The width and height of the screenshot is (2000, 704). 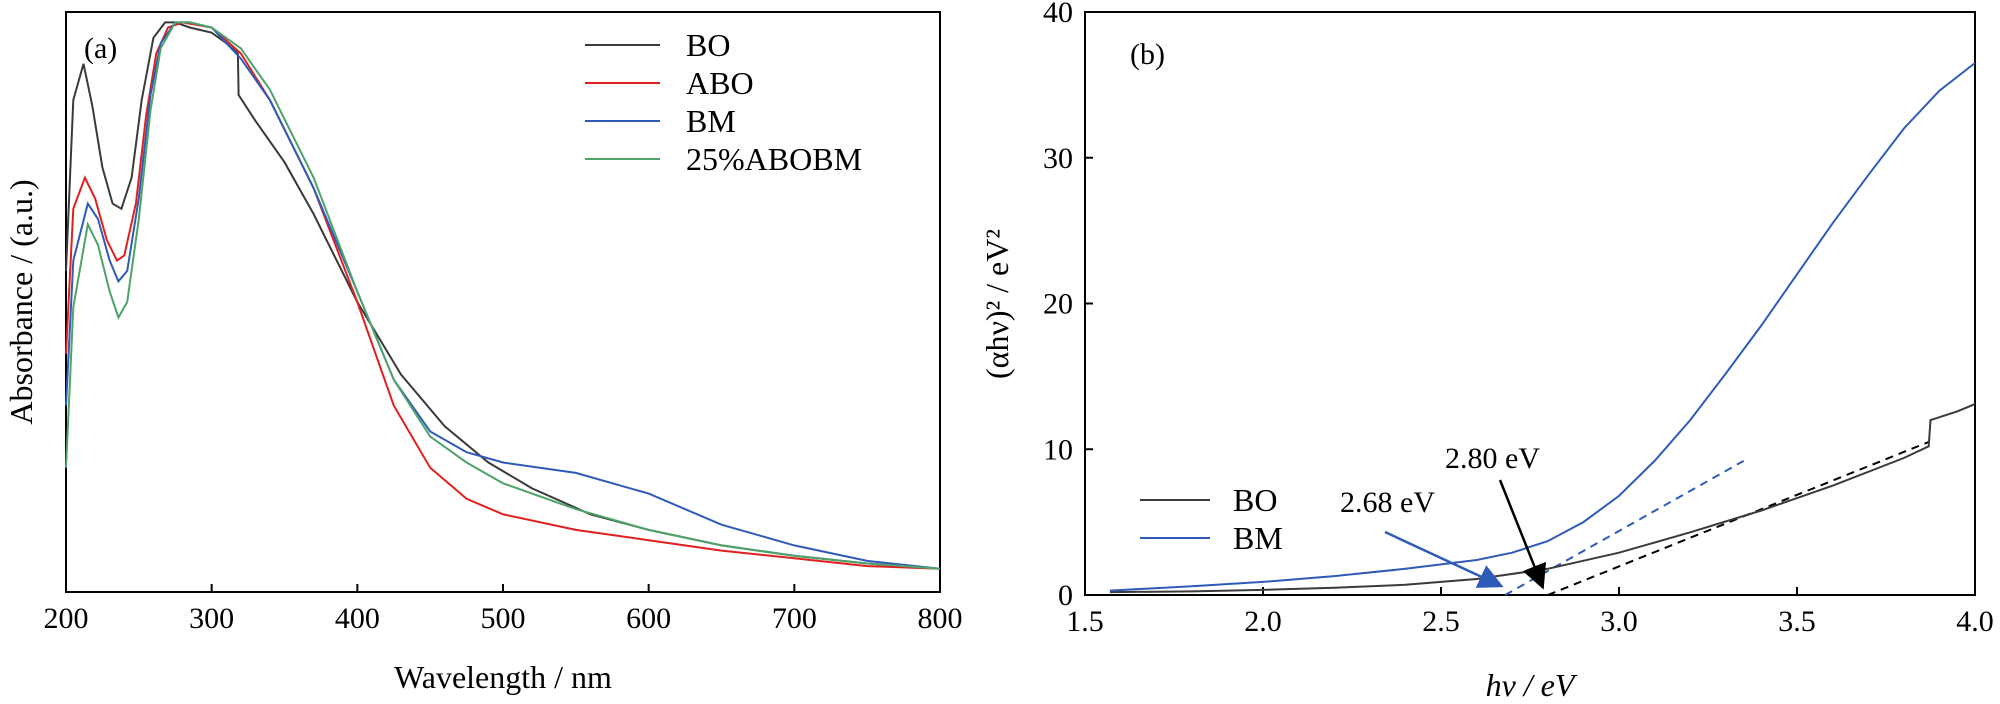 What do you see at coordinates (21, 301) in the screenshot?
I see `y-axis-label-a: Absorbance / (a.u.)` at bounding box center [21, 301].